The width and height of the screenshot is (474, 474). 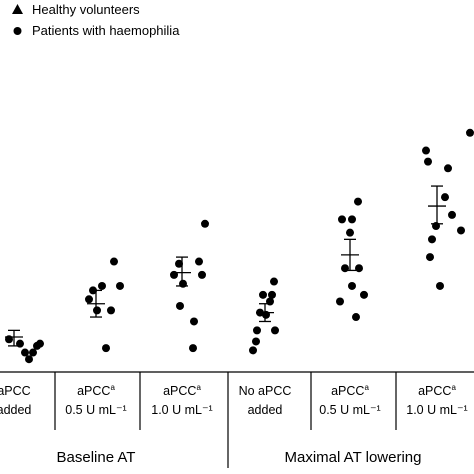 What do you see at coordinates (15, 391) in the screenshot?
I see `category-label-line1: aPCC` at bounding box center [15, 391].